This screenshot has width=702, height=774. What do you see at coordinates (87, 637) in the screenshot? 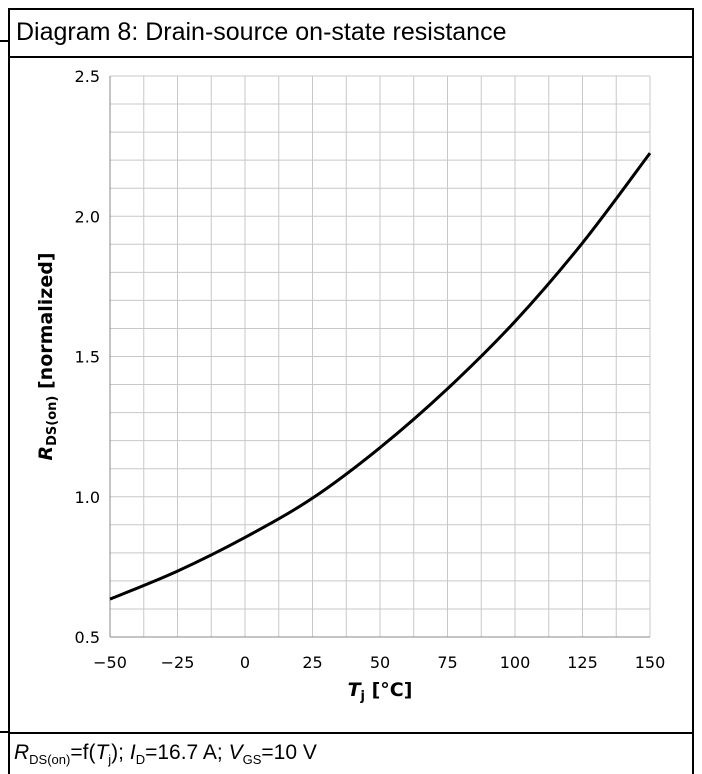
I see `y-tick-label: 0.5` at bounding box center [87, 637].